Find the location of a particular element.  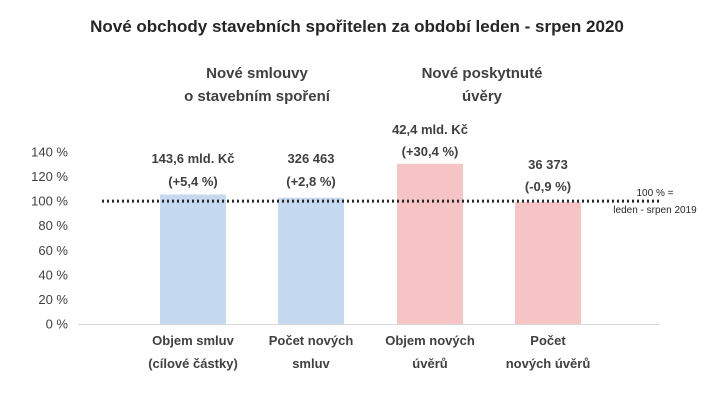

y-tick-label: 120 % is located at coordinates (49, 176).